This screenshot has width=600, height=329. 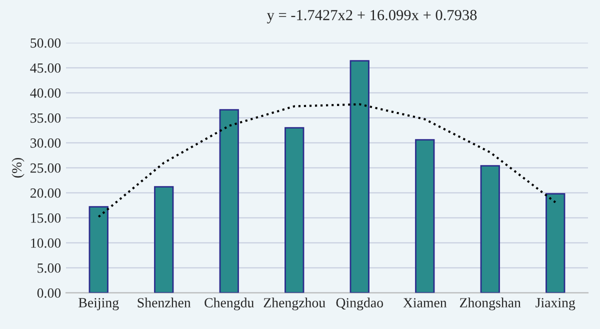 I want to click on x-tick-label: Beijing, so click(x=98, y=304).